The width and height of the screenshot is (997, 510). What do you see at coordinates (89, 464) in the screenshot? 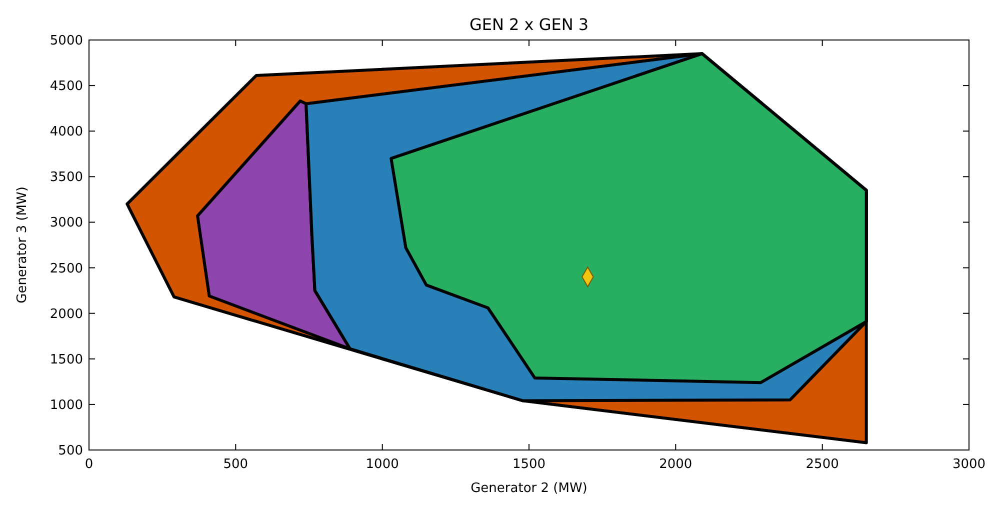
I see `x-tick-label: 0` at bounding box center [89, 464].